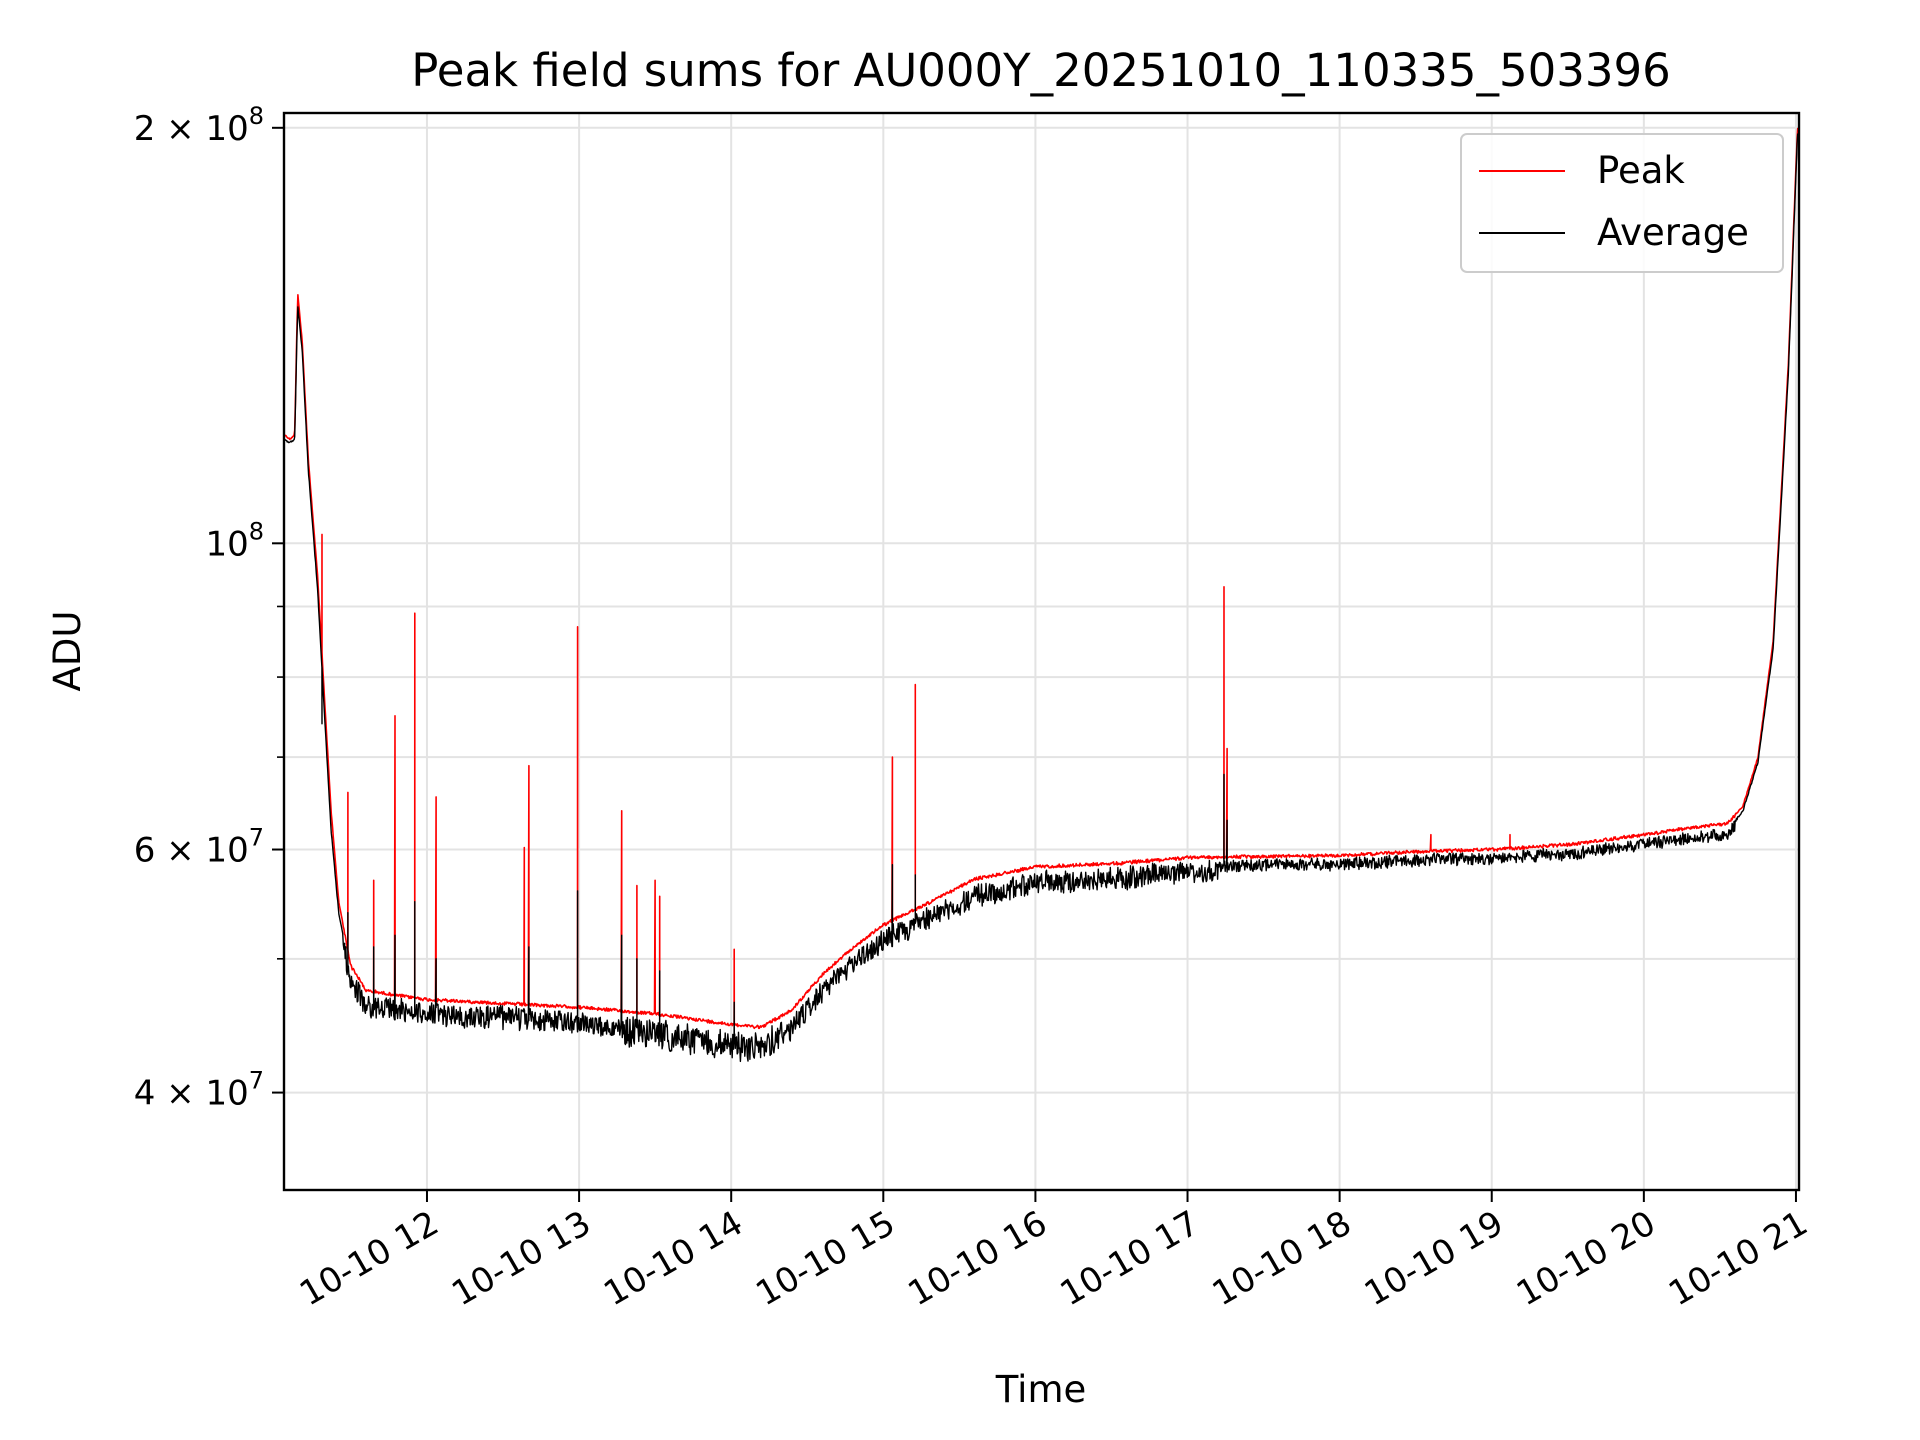 This screenshot has width=1920, height=1440. I want to click on y-tick-label: 6 × 107, so click(199, 847).